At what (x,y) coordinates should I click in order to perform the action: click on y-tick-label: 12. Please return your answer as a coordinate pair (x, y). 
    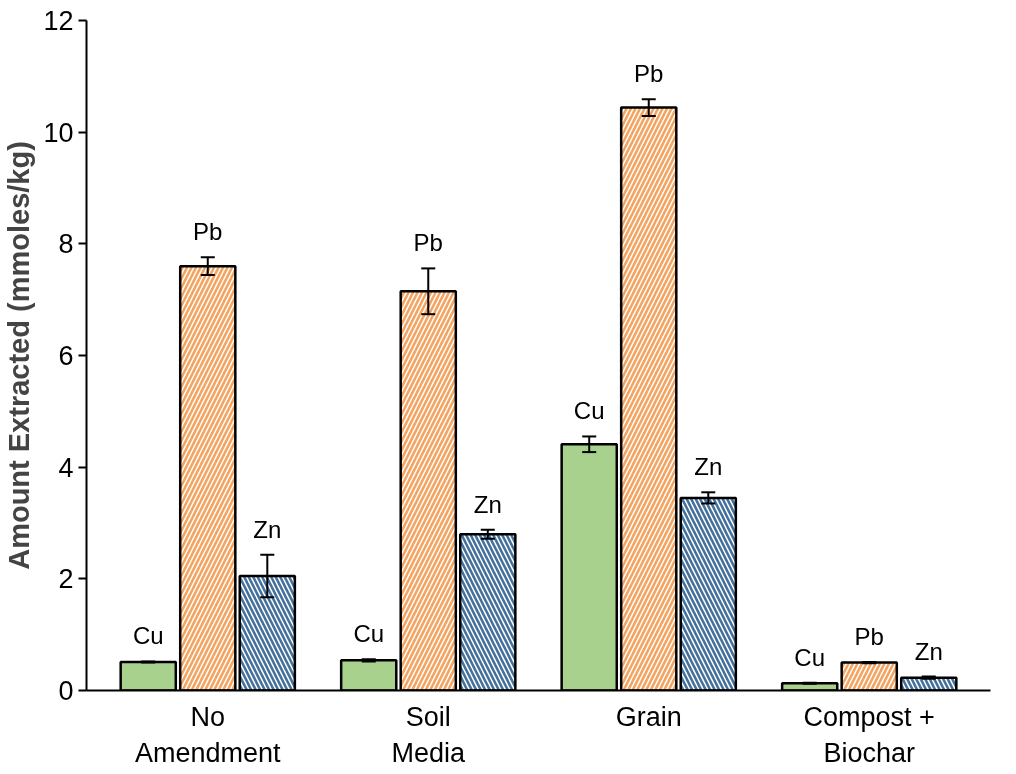
    Looking at the image, I should click on (58, 21).